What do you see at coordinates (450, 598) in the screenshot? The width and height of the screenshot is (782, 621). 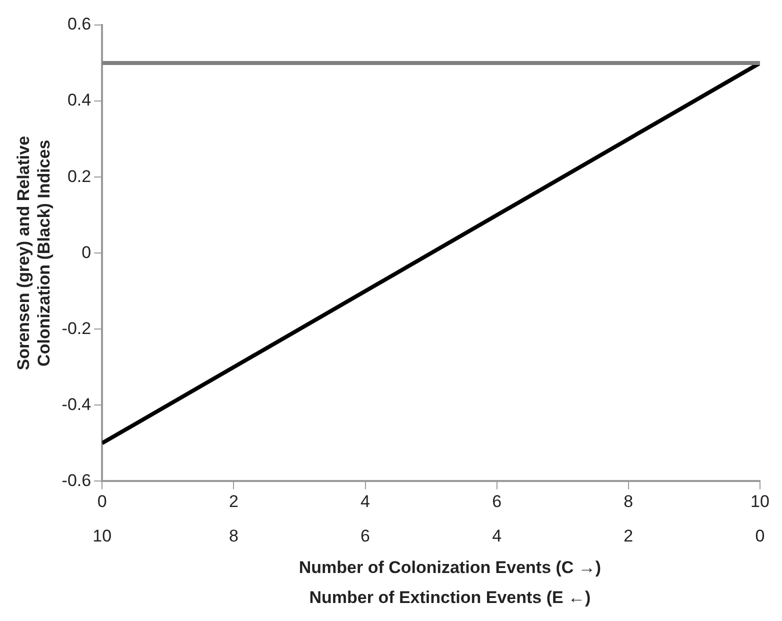 I see `x2-axis-title: Number of Extinction Events (E ←)` at bounding box center [450, 598].